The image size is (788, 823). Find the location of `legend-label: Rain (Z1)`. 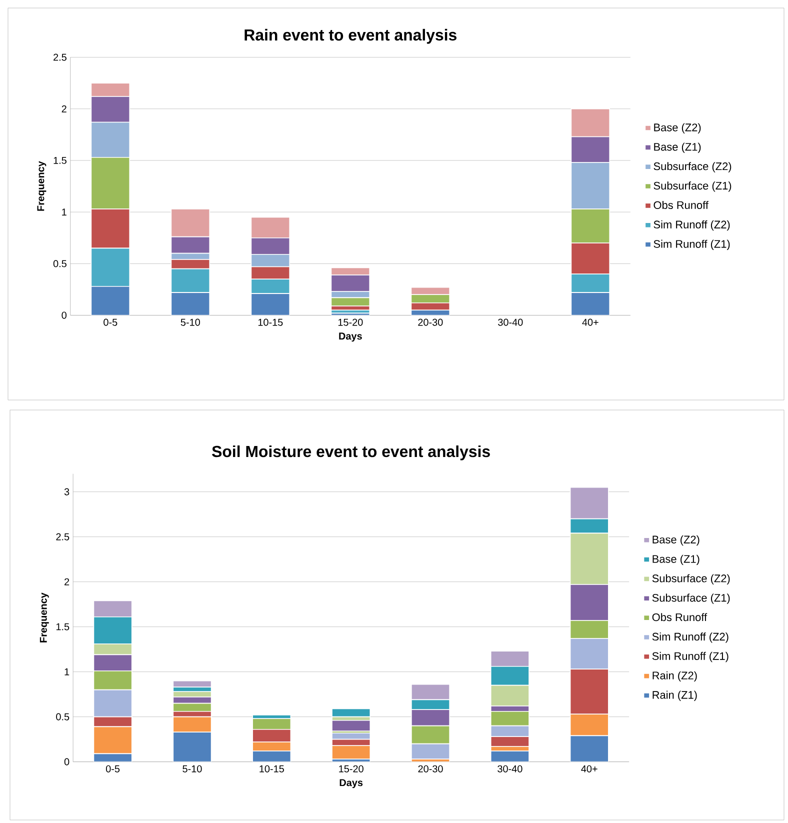

legend-label: Rain (Z1) is located at coordinates (674, 695).